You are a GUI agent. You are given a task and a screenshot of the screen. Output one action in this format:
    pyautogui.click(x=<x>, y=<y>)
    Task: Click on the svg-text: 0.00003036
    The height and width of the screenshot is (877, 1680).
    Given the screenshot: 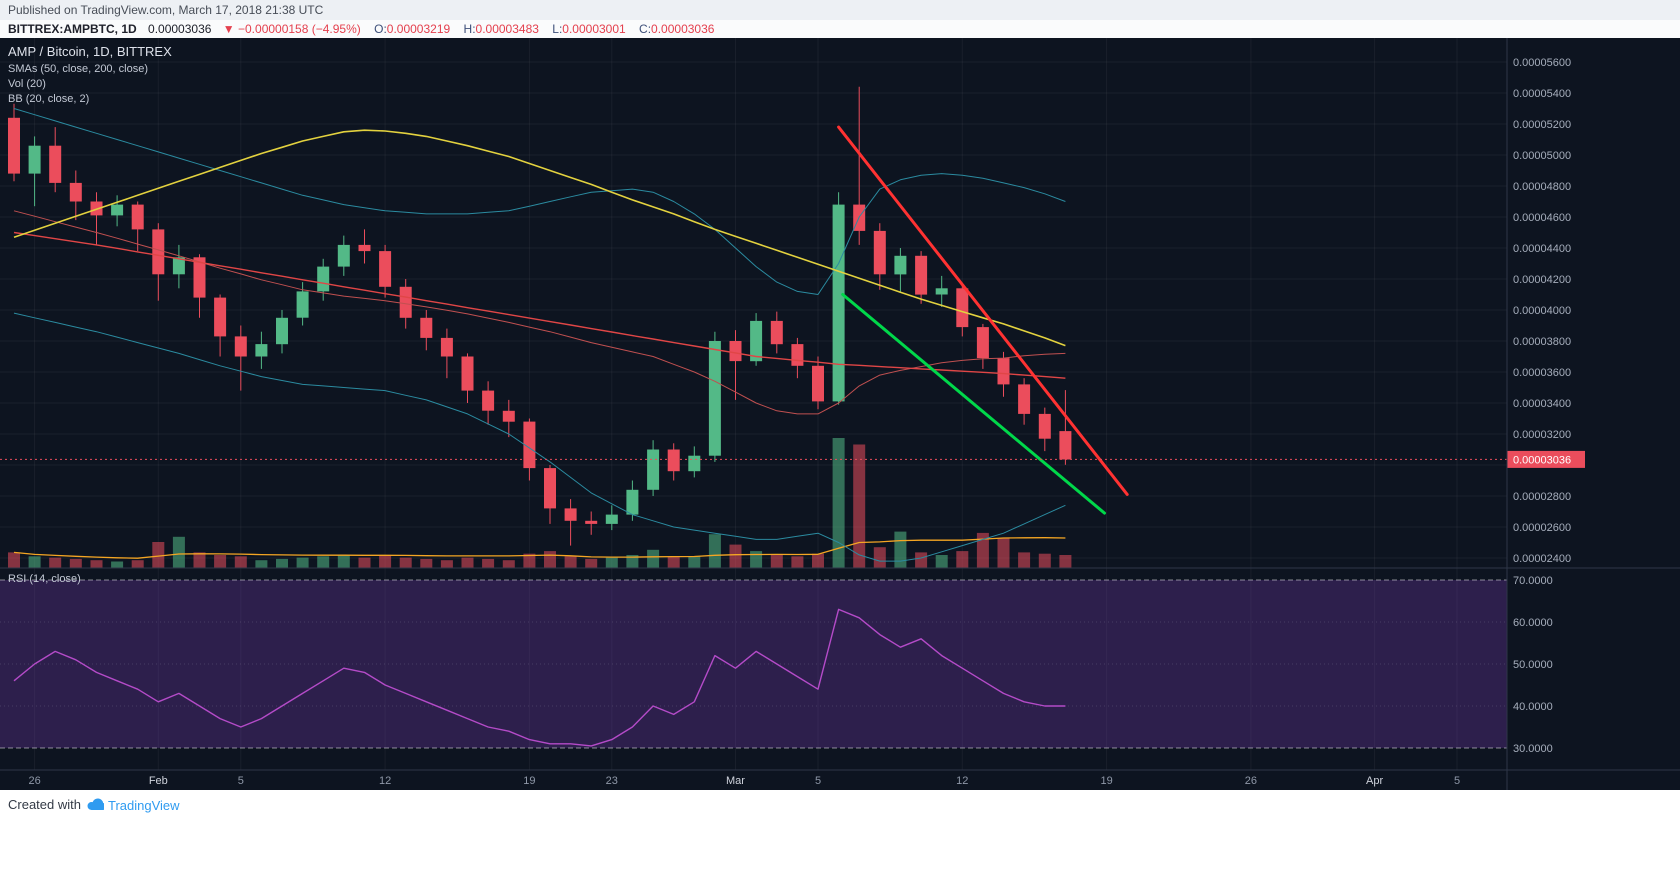 What is the action you would take?
    pyautogui.click(x=1542, y=460)
    